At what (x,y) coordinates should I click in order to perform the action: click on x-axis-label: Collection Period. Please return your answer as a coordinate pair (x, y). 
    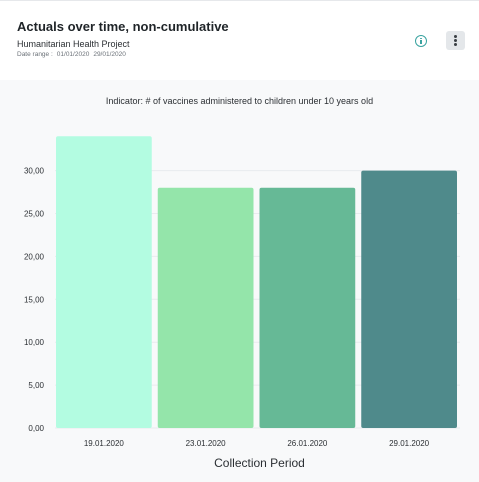
    Looking at the image, I should click on (259, 463).